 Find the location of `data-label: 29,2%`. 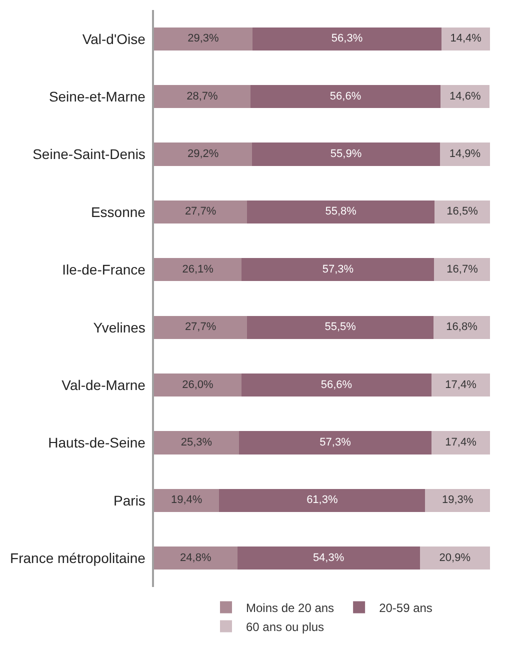

data-label: 29,2% is located at coordinates (203, 154).